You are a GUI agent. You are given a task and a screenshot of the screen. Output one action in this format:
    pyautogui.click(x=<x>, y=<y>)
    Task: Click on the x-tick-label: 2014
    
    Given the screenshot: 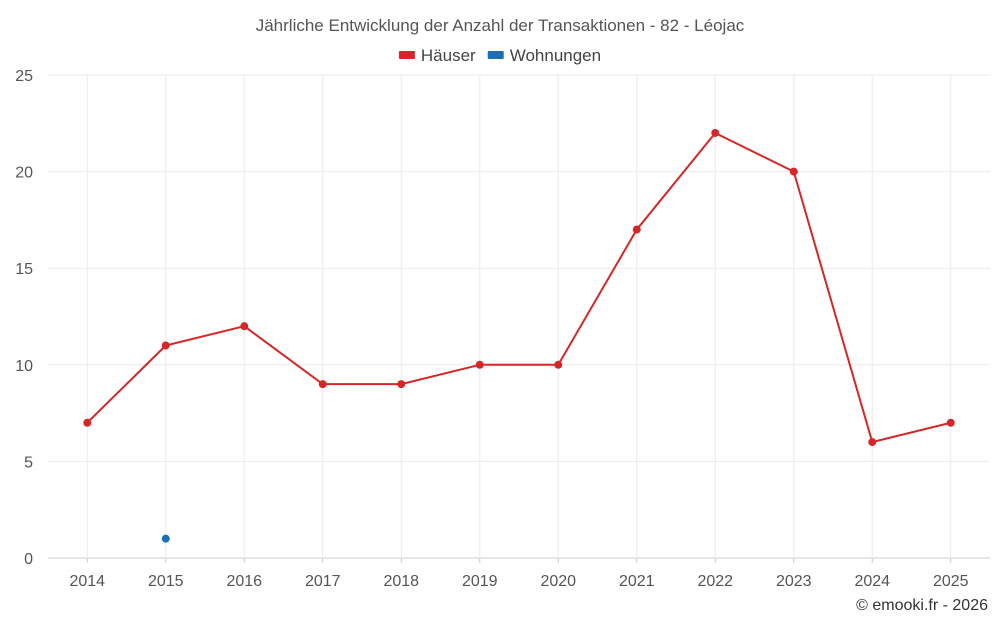 What is the action you would take?
    pyautogui.click(x=87, y=581)
    